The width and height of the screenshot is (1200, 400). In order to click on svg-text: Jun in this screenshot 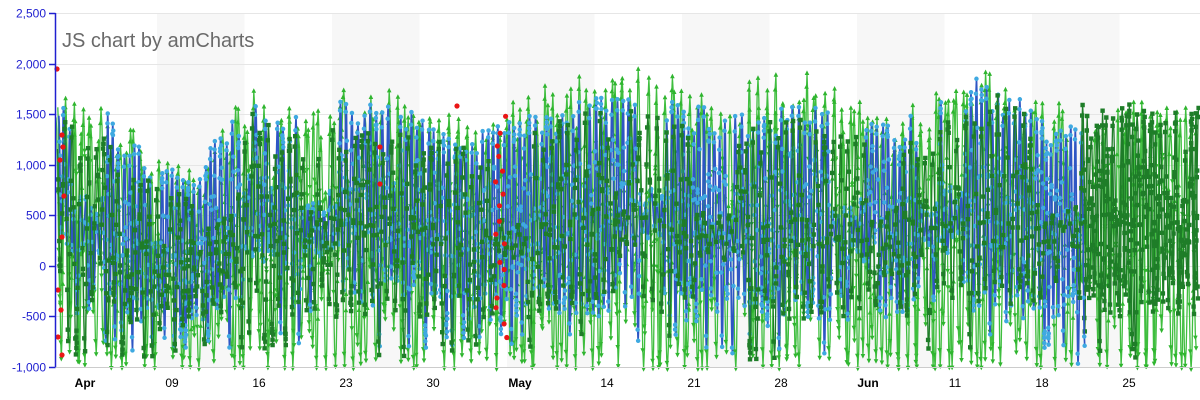, I will do `click(867, 383)`.